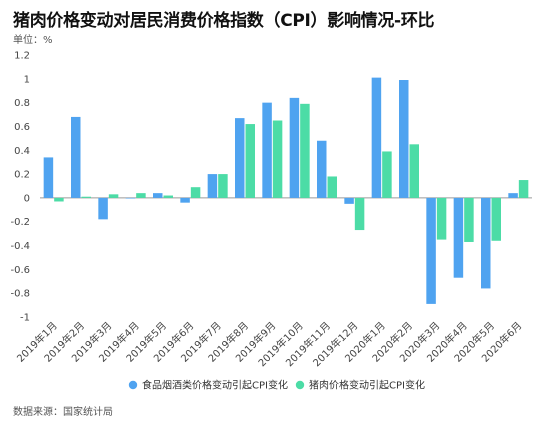 The height and width of the screenshot is (431, 550). Describe the element at coordinates (20, 222) in the screenshot. I see `y-tick-label: -0.2` at that location.